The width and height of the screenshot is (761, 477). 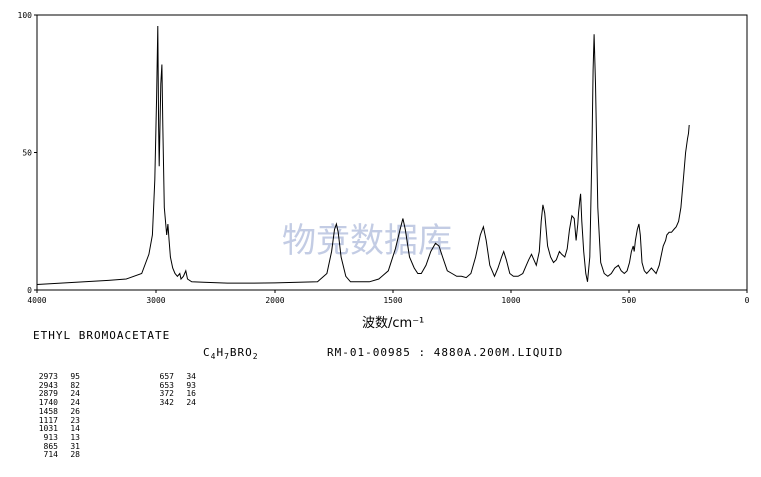 What do you see at coordinates (166, 376) in the screenshot?
I see `peak-wavenumber: 657` at bounding box center [166, 376].